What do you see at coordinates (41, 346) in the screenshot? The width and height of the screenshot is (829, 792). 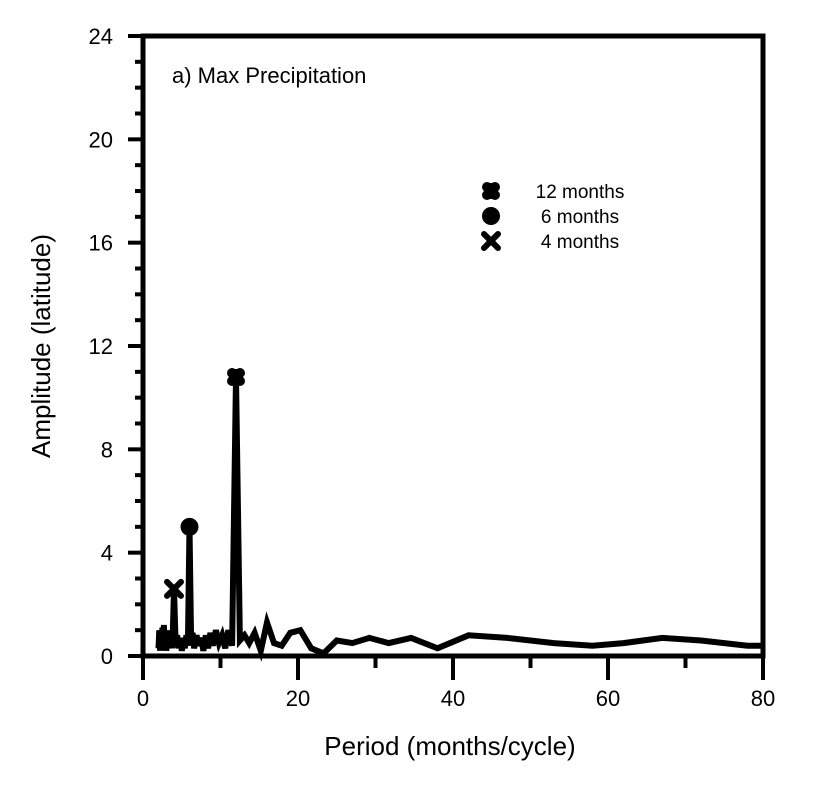 I see `y-axis-title: Amplitude (latitude)` at bounding box center [41, 346].